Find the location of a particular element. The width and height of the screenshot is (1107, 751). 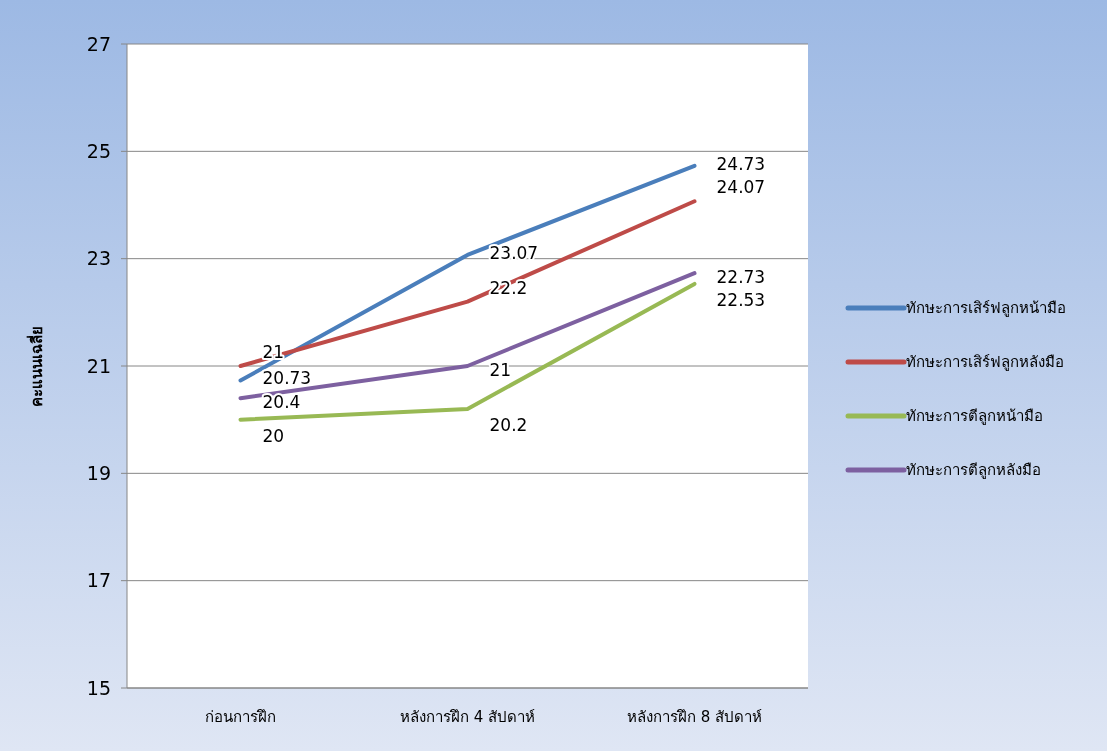

x-tick-label: ก่อนการฝึก is located at coordinates (240, 717).